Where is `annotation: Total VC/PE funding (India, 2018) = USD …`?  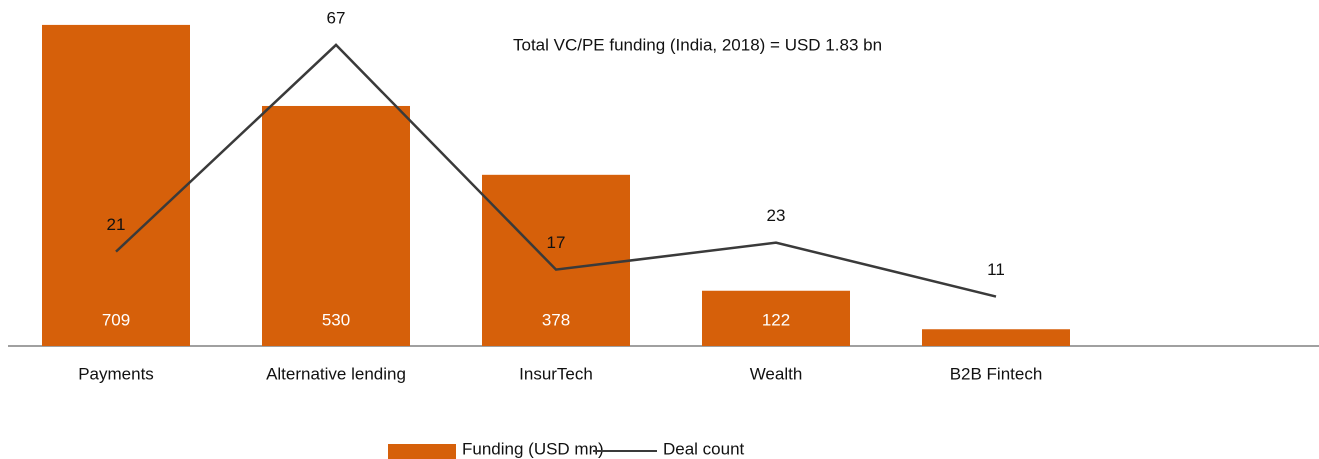
annotation: Total VC/PE funding (India, 2018) = USD … is located at coordinates (697, 44).